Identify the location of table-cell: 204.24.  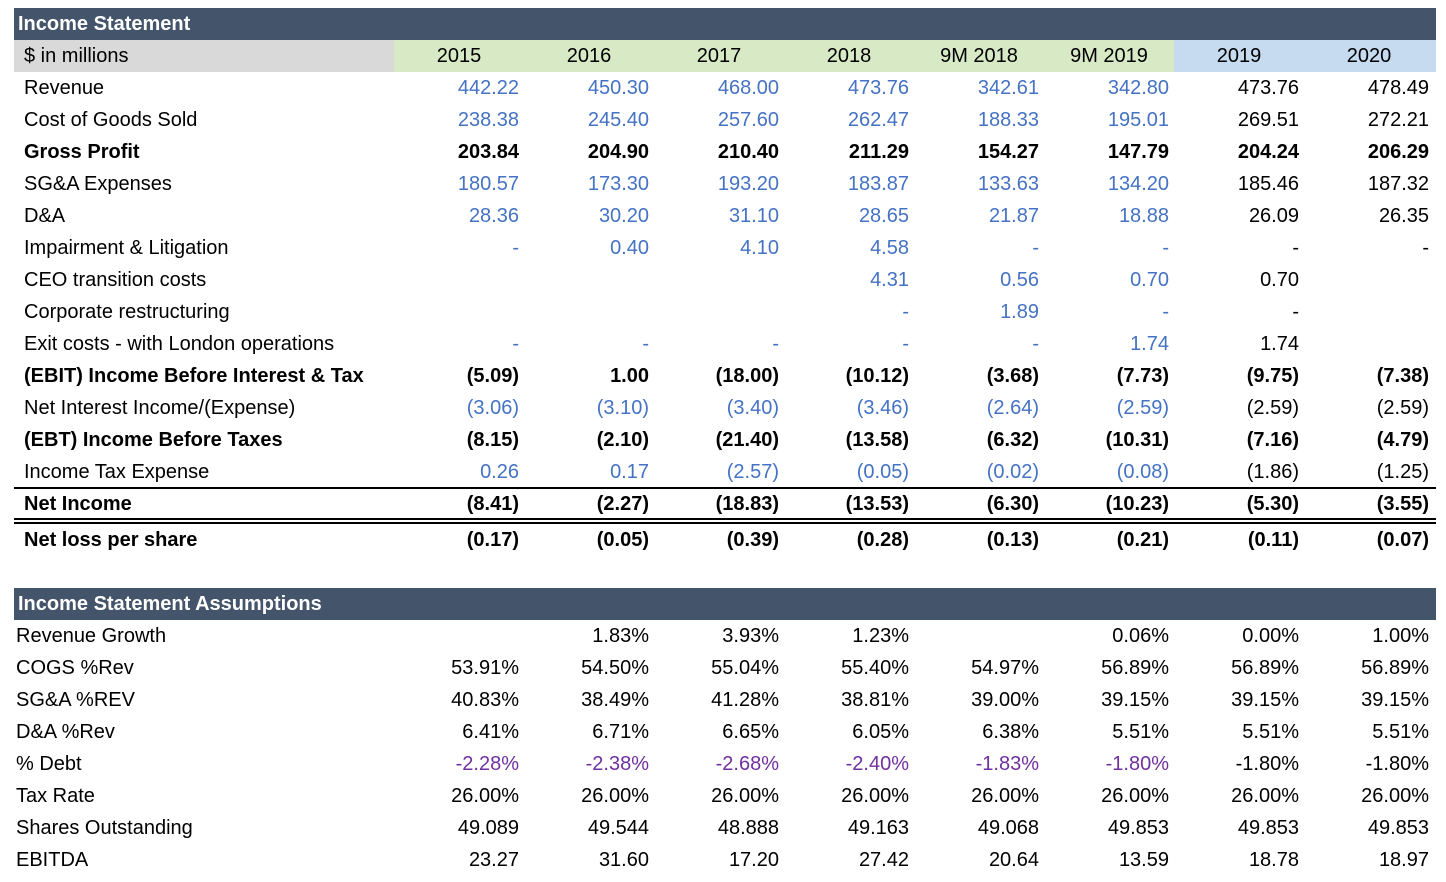
(1268, 152).